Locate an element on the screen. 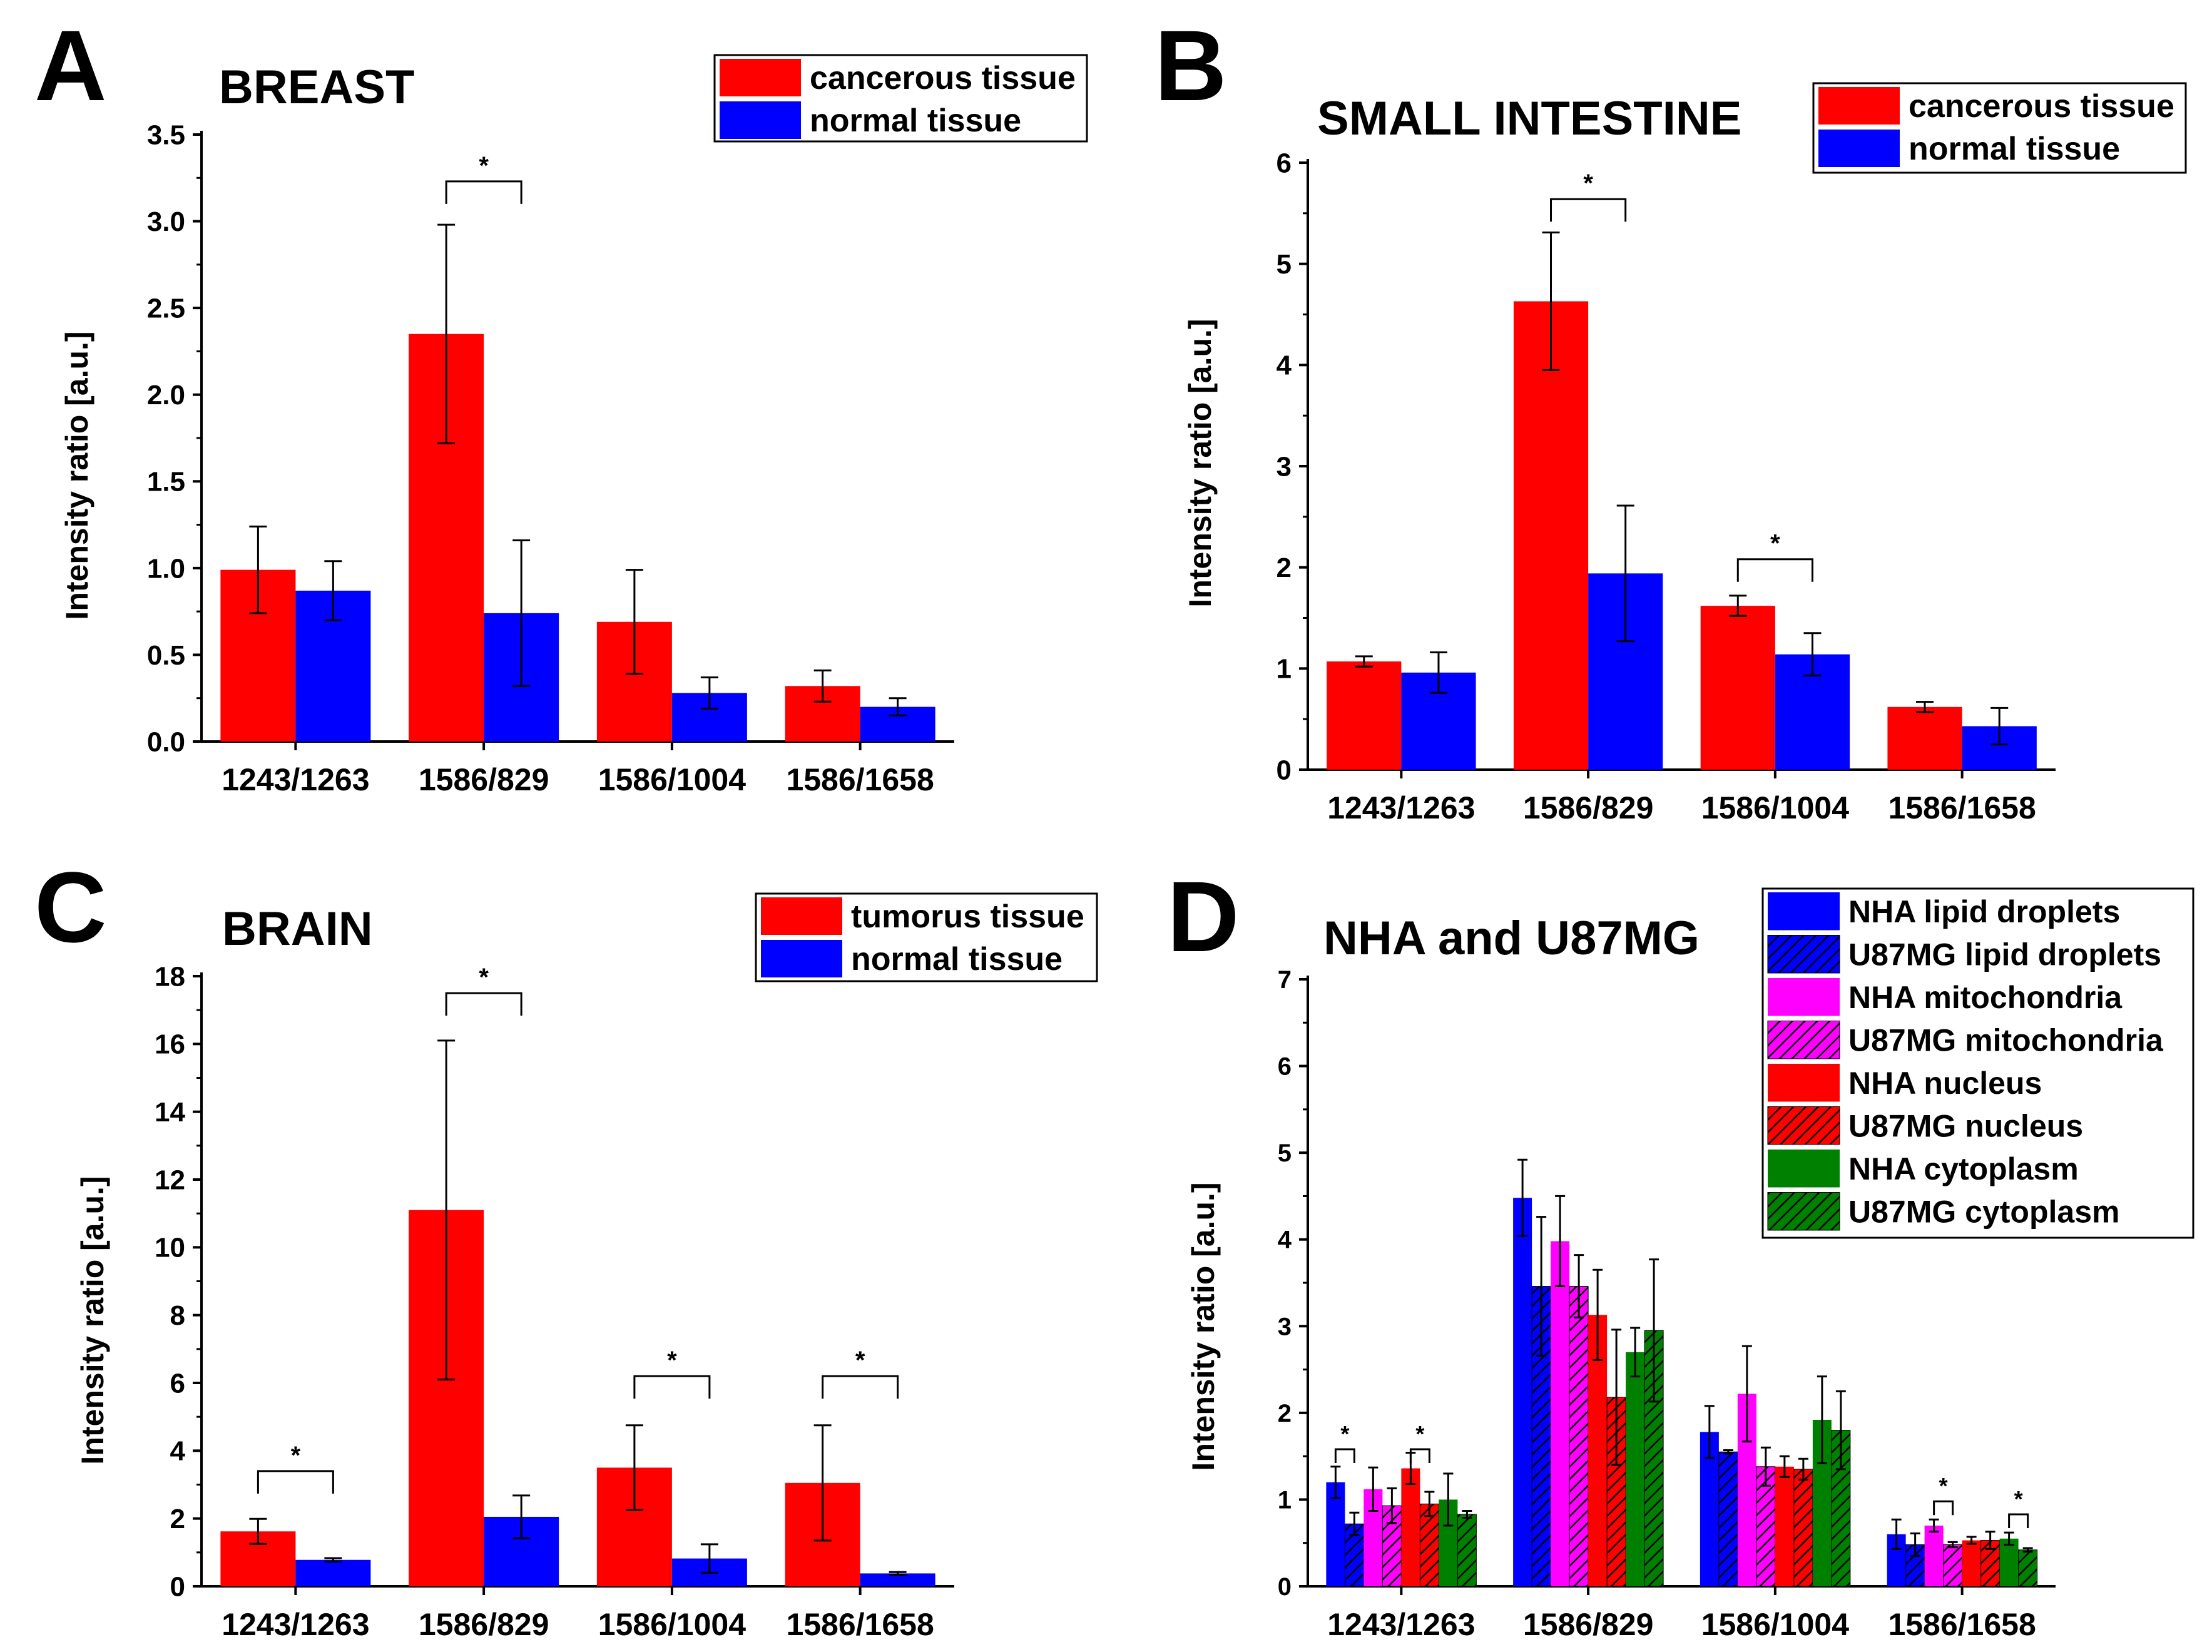 The image size is (2212, 1652). panel-b-title: SMALL INTESTINE is located at coordinates (1529, 118).